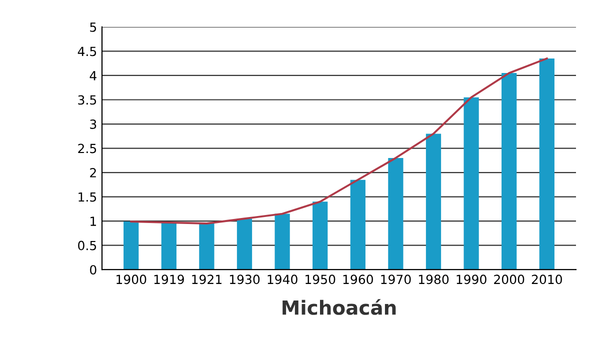 The width and height of the screenshot is (600, 337). I want to click on y-tick-label: 2, so click(93, 173).